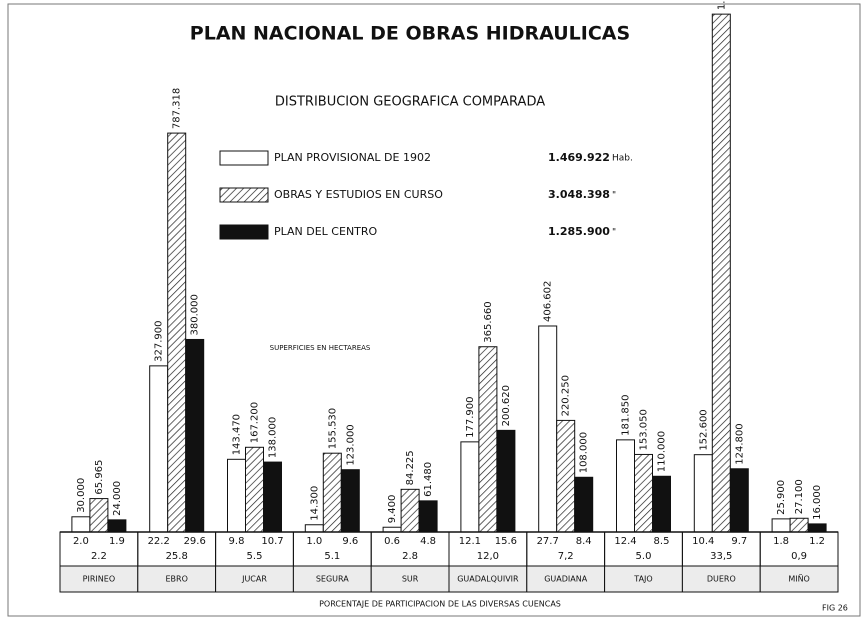  Describe the element at coordinates (622, 159) in the screenshot. I see `legend-unit: Hab.` at that location.